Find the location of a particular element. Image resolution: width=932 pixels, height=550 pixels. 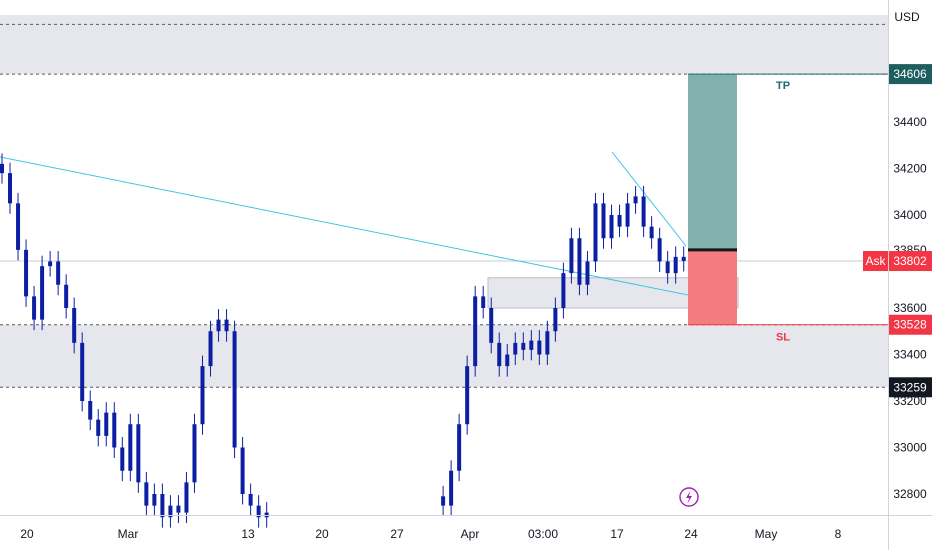

tp-label: TP is located at coordinates (783, 86).